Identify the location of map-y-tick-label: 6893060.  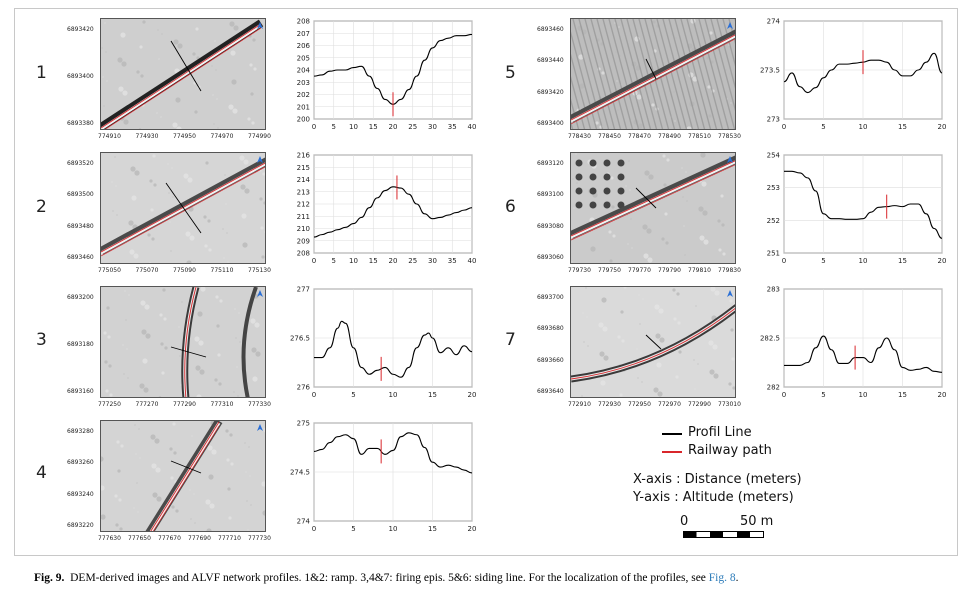
(550, 257).